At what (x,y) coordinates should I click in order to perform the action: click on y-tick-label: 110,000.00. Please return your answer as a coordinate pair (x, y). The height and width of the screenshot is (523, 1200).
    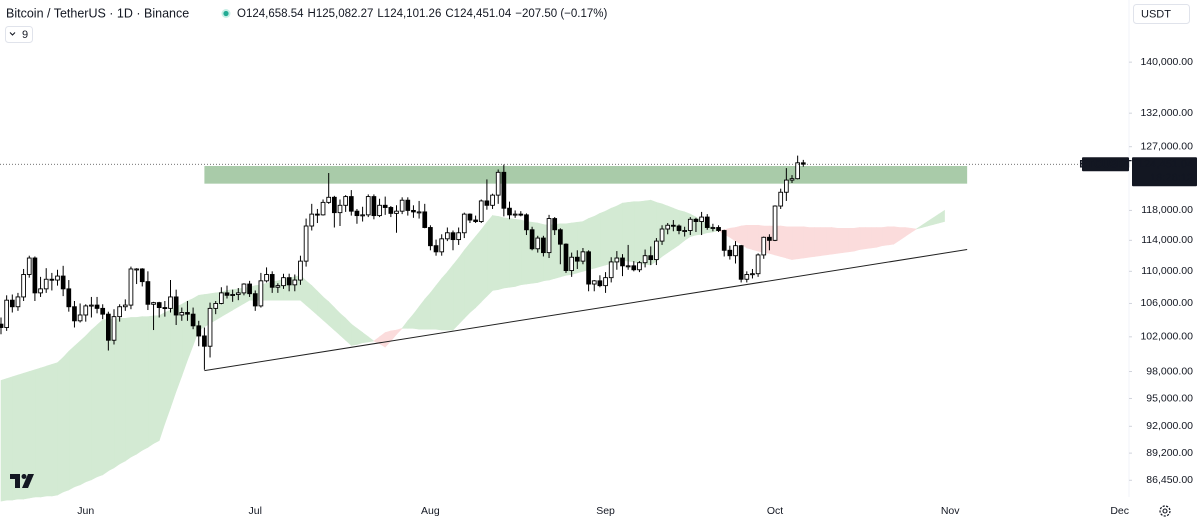
    Looking at the image, I should click on (1167, 271).